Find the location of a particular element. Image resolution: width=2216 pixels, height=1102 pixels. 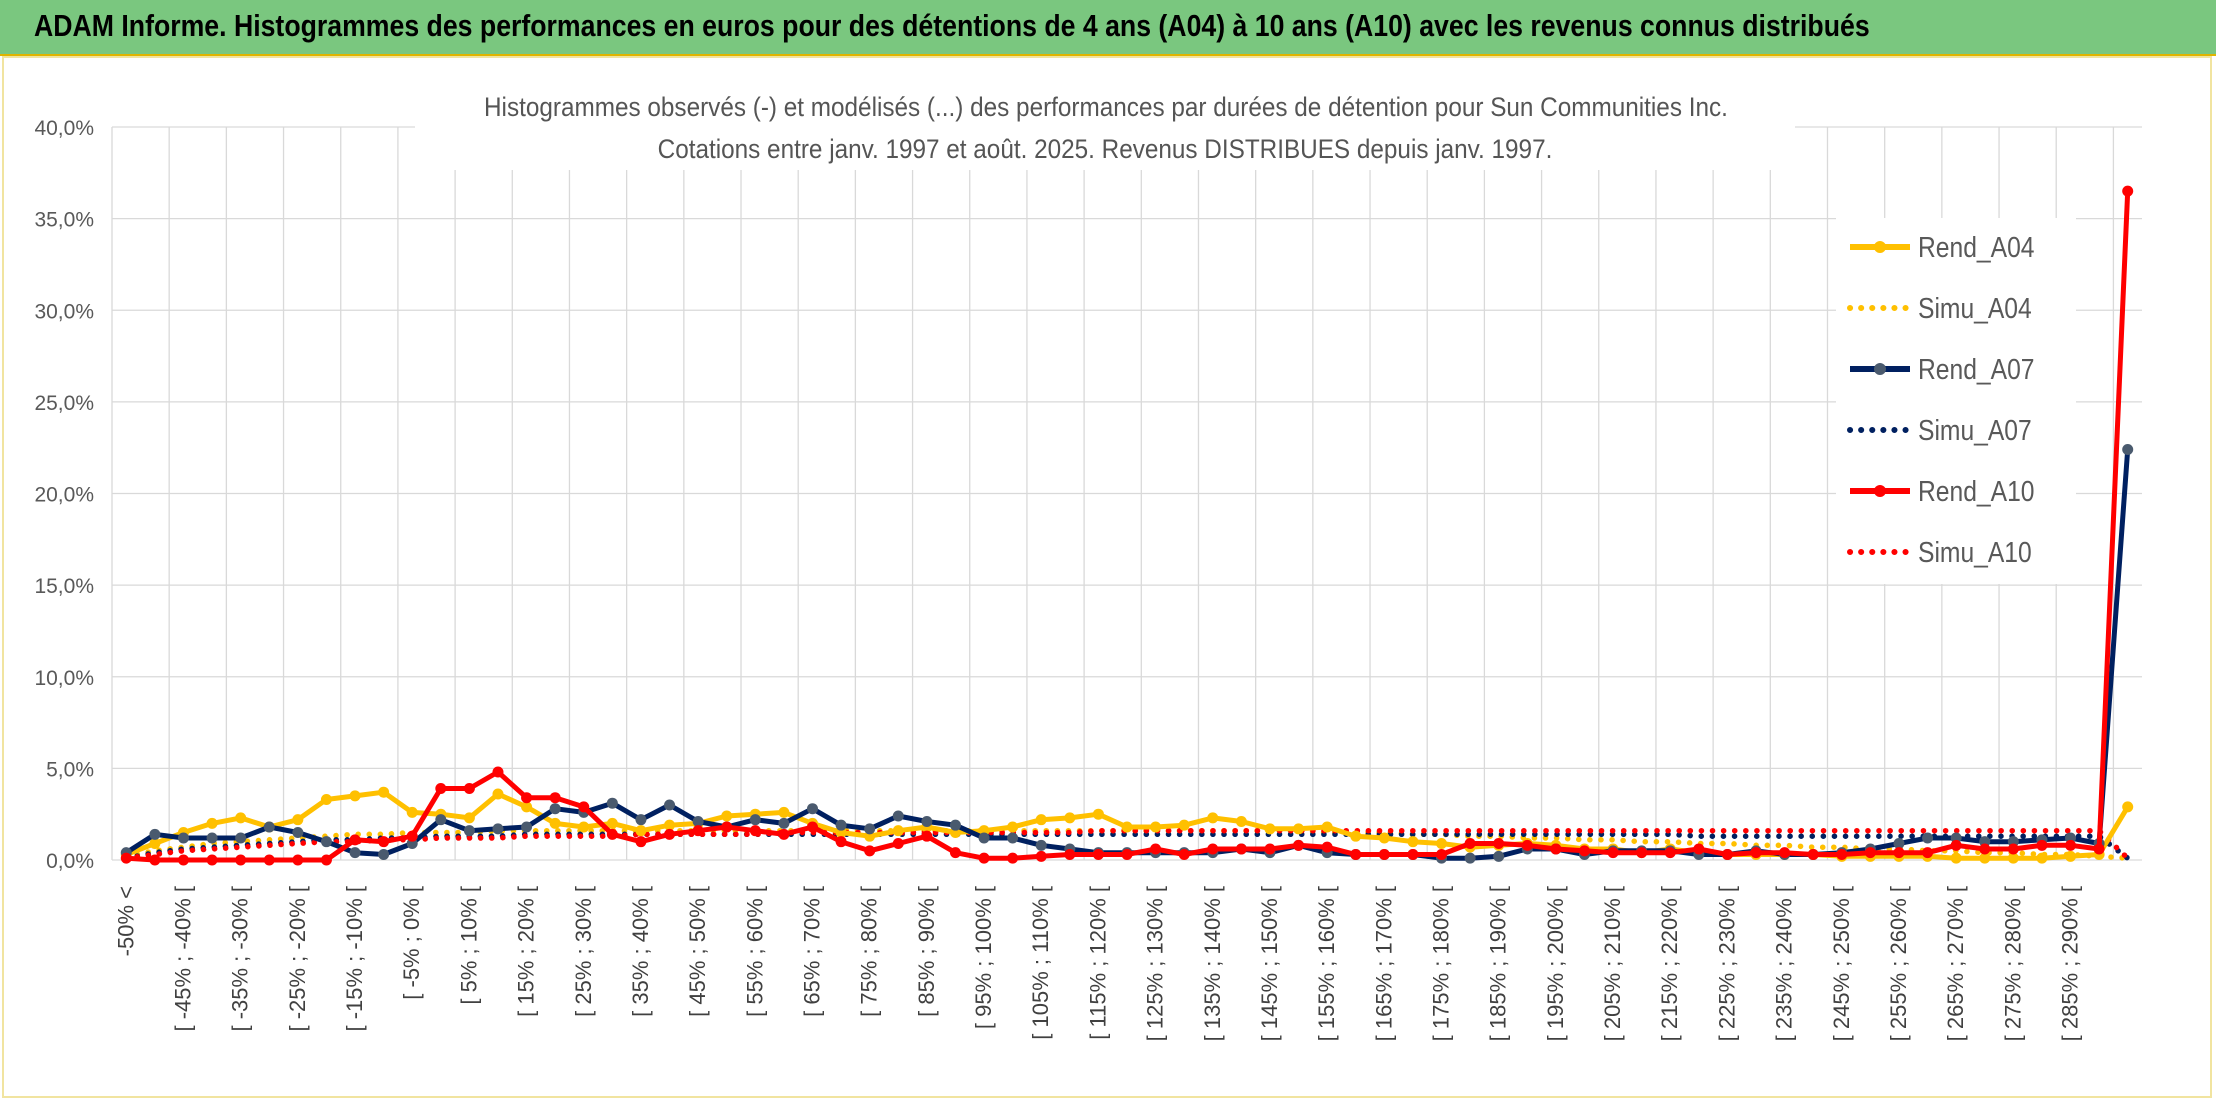

x-tick-label: [ -25% ; -20% [ is located at coordinates (297, 959).